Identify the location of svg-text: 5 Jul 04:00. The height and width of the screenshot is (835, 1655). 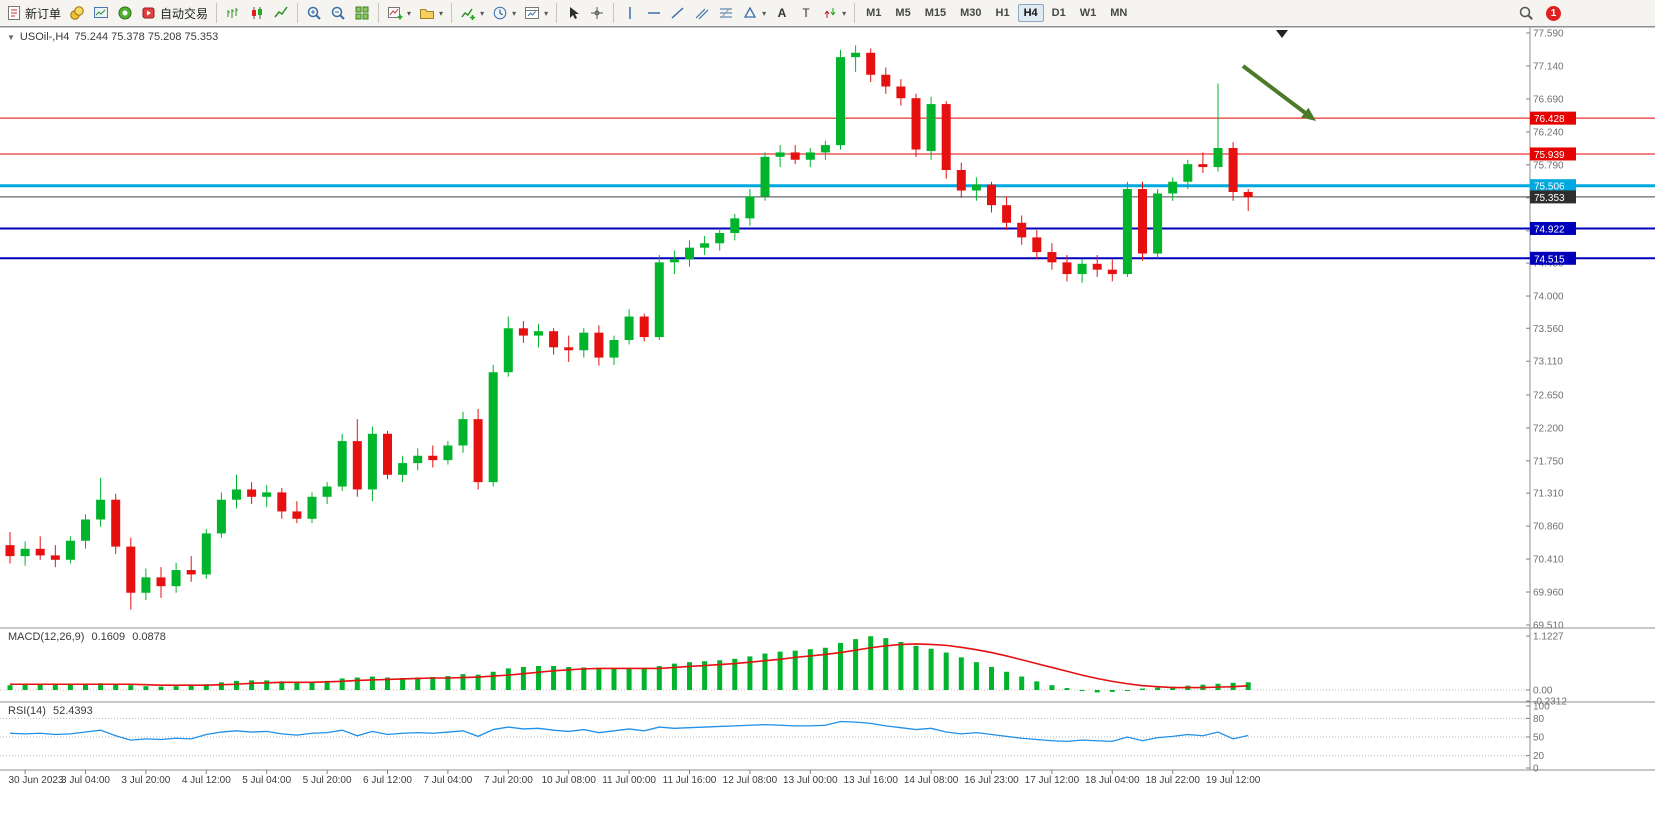
(266, 780).